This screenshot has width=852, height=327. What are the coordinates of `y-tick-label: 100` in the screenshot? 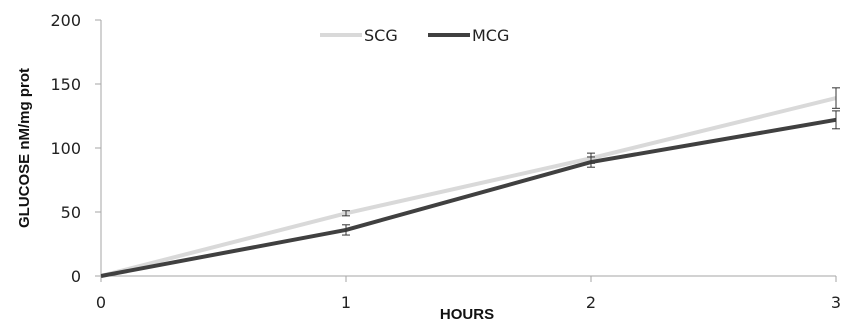 It's located at (65, 148).